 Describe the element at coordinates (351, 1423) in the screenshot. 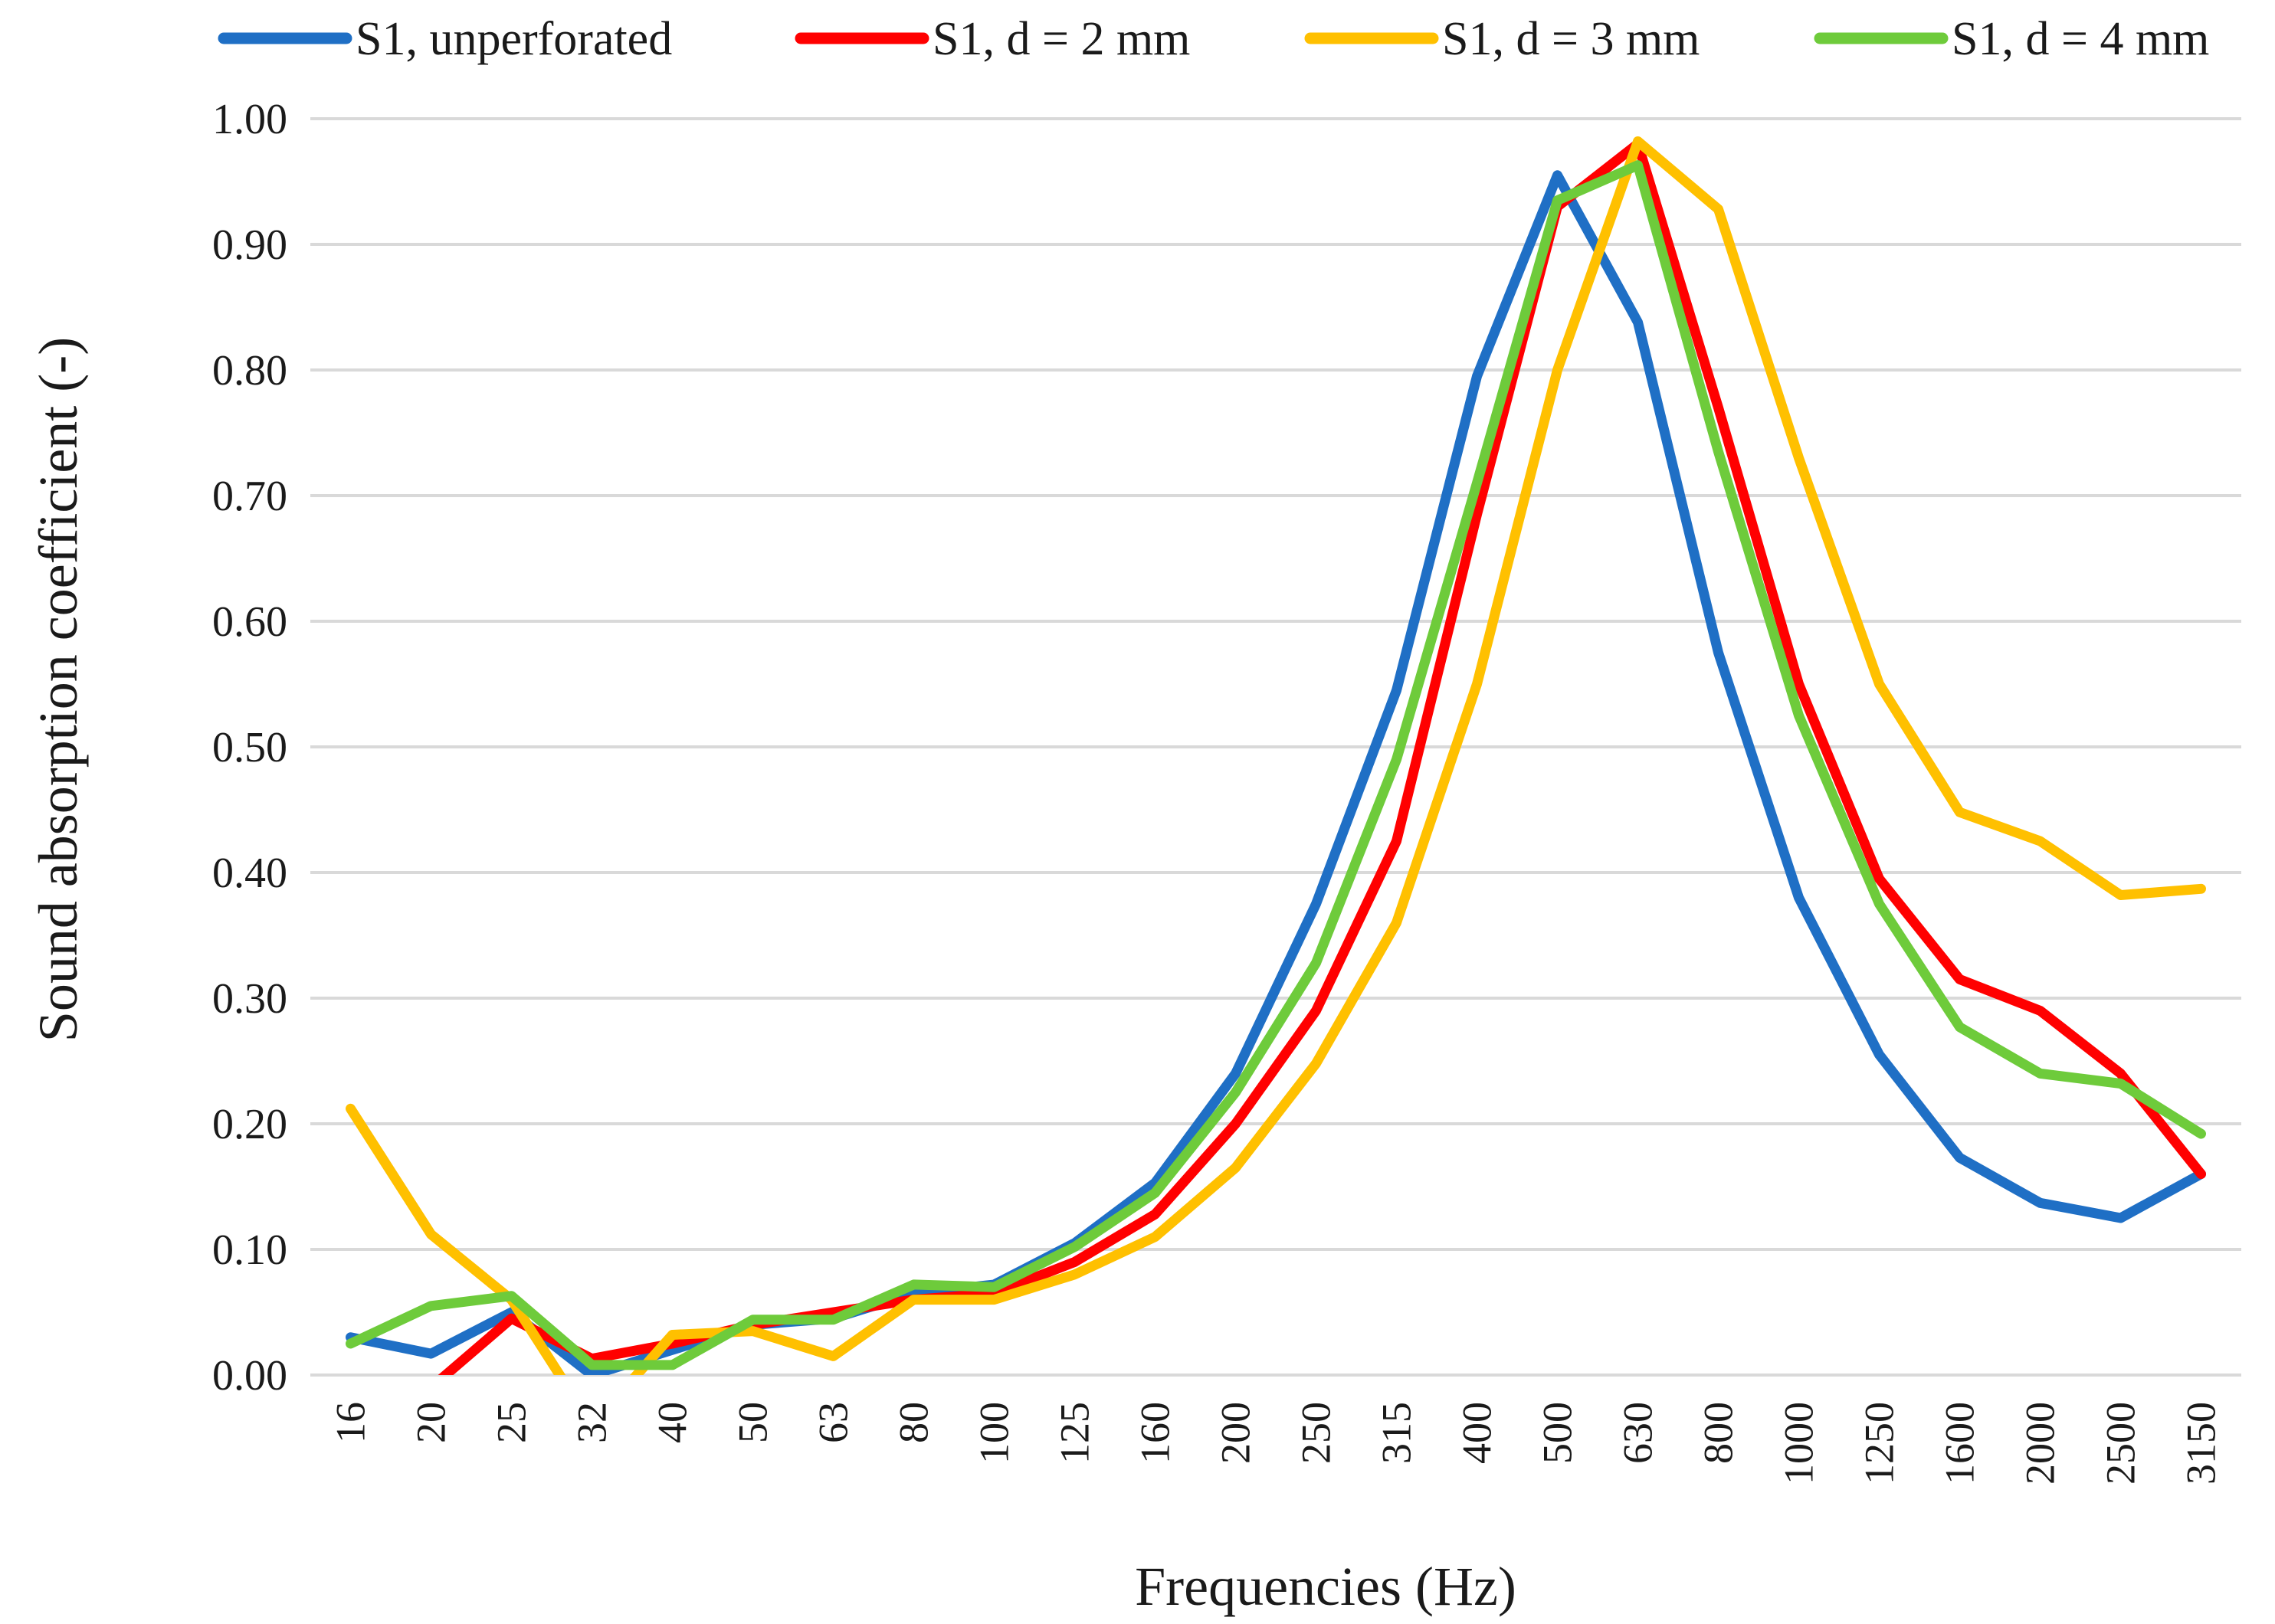

I see `x-tick-label: 16` at that location.